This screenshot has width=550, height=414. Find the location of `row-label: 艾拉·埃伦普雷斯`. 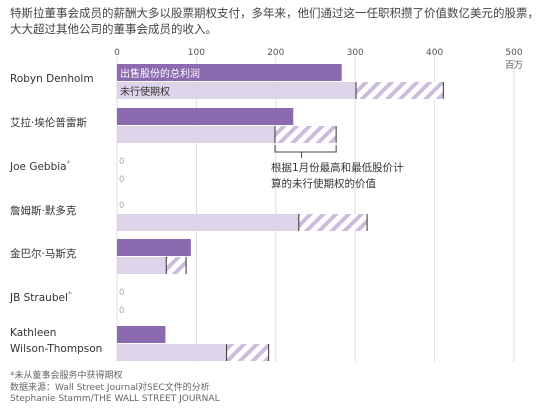

row-label: 艾拉·埃伦普雷斯 is located at coordinates (48, 122).